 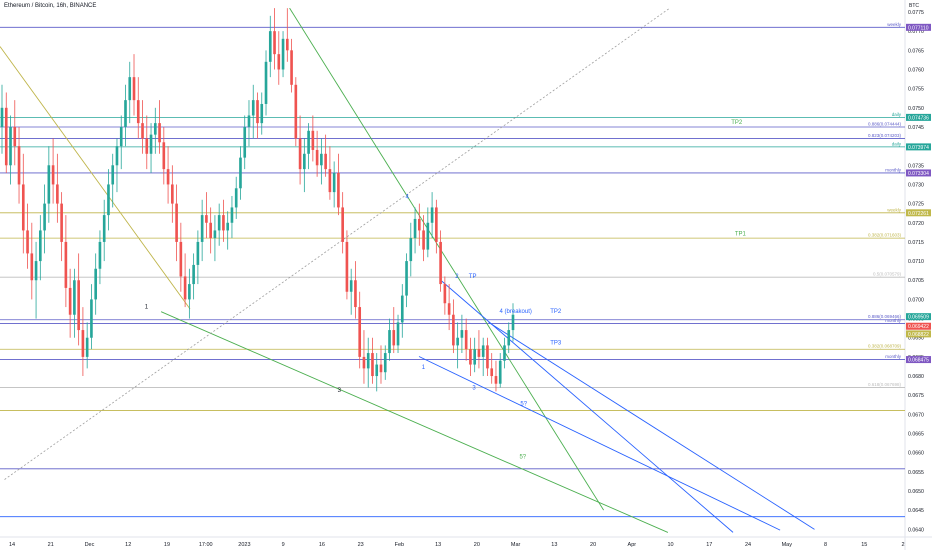 I want to click on price-tag-label: 0.073974, so click(x=918, y=148).